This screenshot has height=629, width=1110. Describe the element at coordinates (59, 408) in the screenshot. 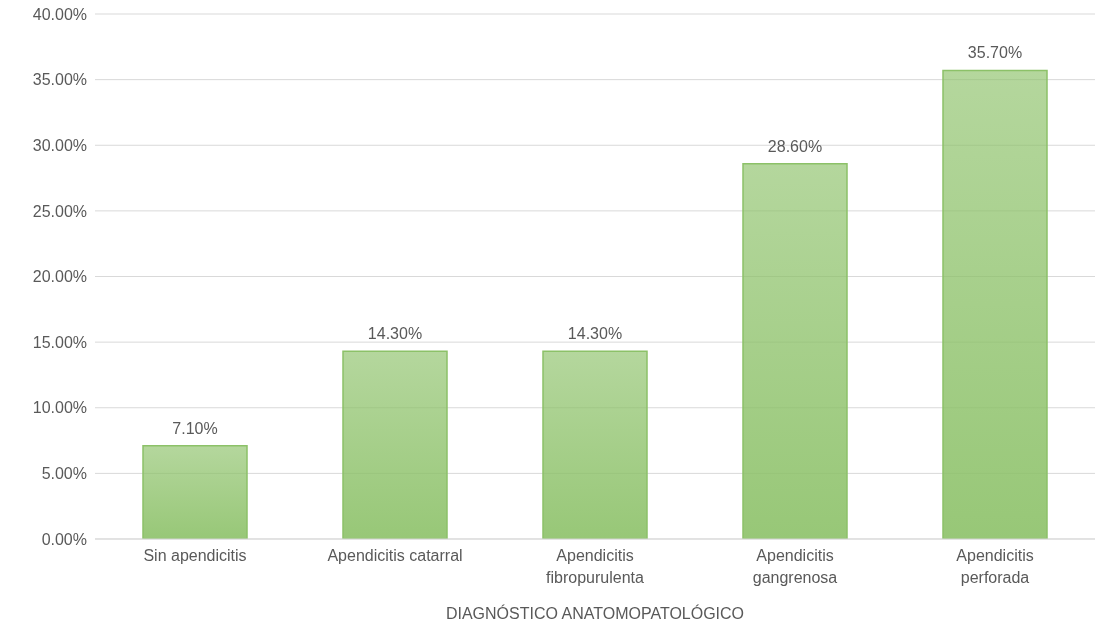

I see `y-tick-label: 10.00%` at that location.